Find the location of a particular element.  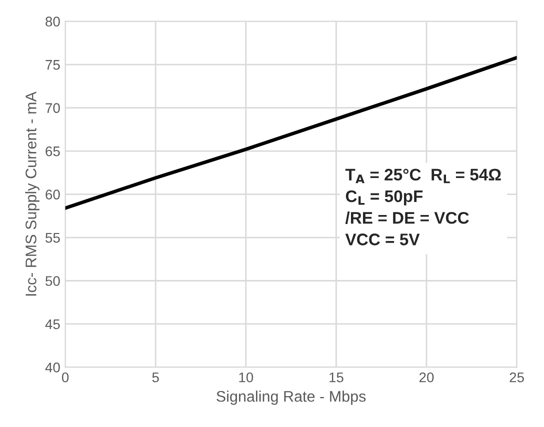

y-tick-label: 55 is located at coordinates (53, 237).